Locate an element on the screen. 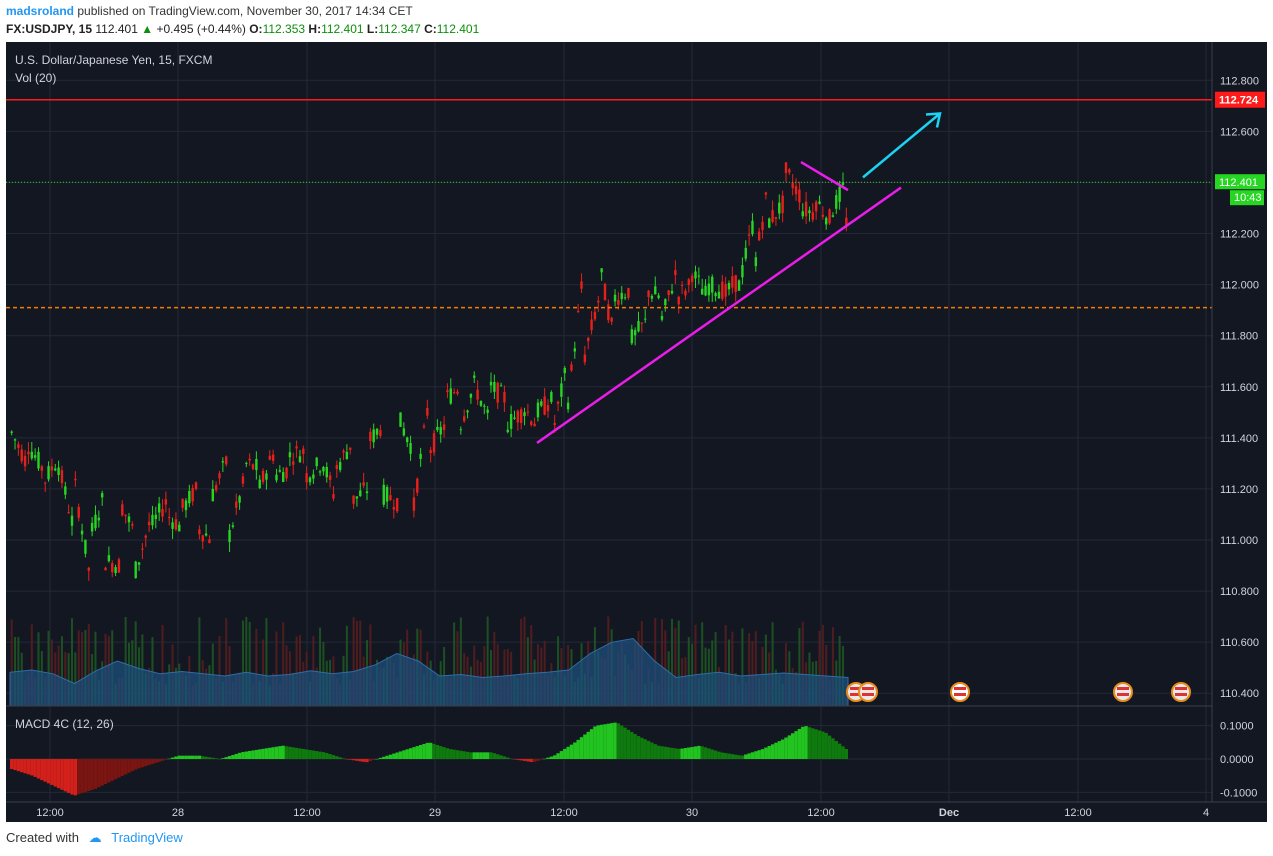 This screenshot has width=1273, height=856. author-link: madsroland is located at coordinates (40, 11).